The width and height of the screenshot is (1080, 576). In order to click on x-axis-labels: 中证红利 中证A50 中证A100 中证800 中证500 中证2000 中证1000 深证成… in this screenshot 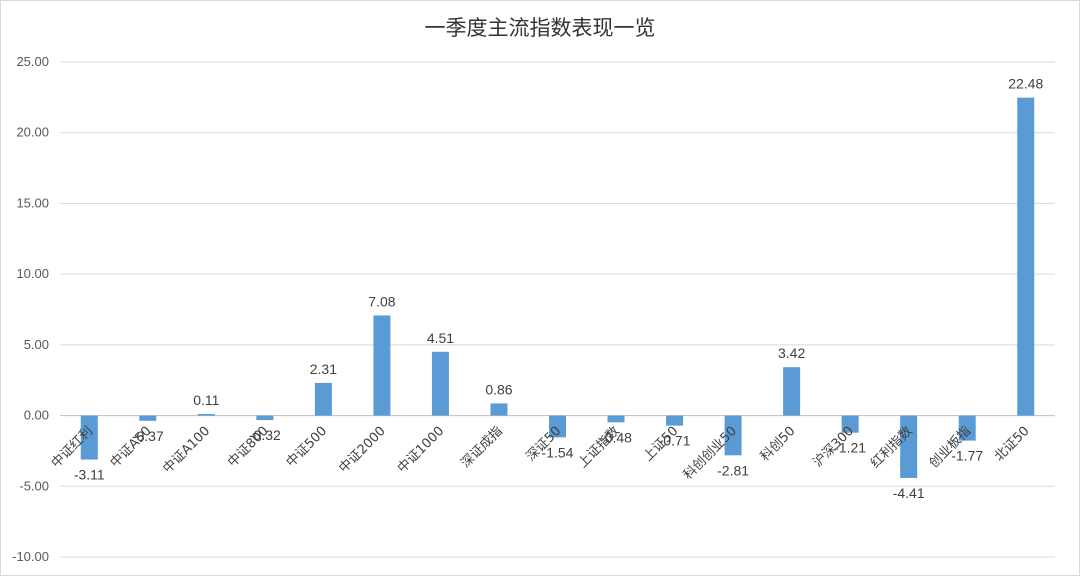, I will do `click(540, 453)`.